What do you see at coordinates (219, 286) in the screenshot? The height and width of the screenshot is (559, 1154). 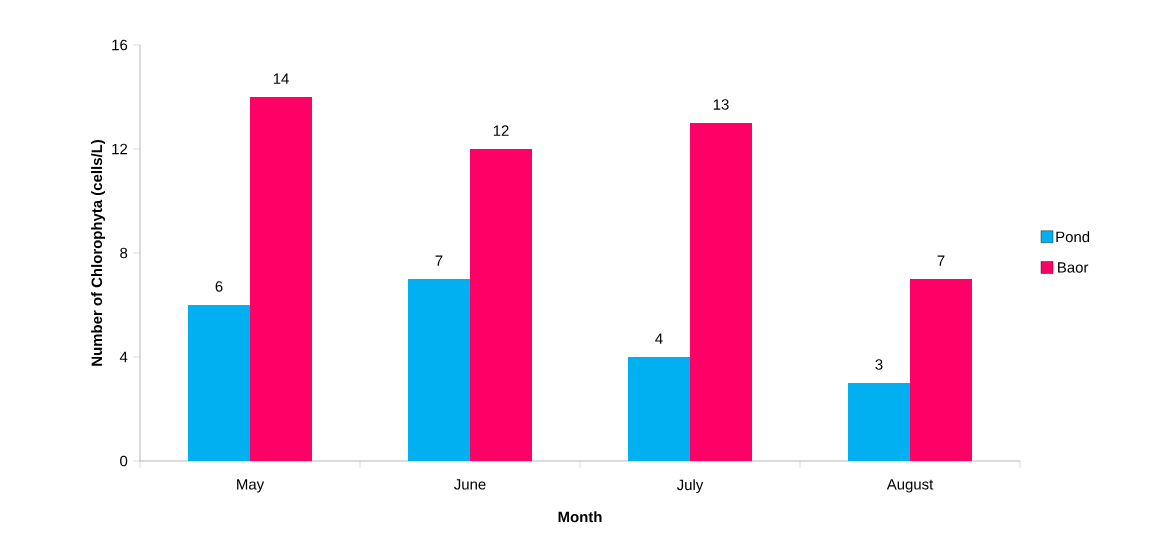 I see `data-label: 6` at bounding box center [219, 286].